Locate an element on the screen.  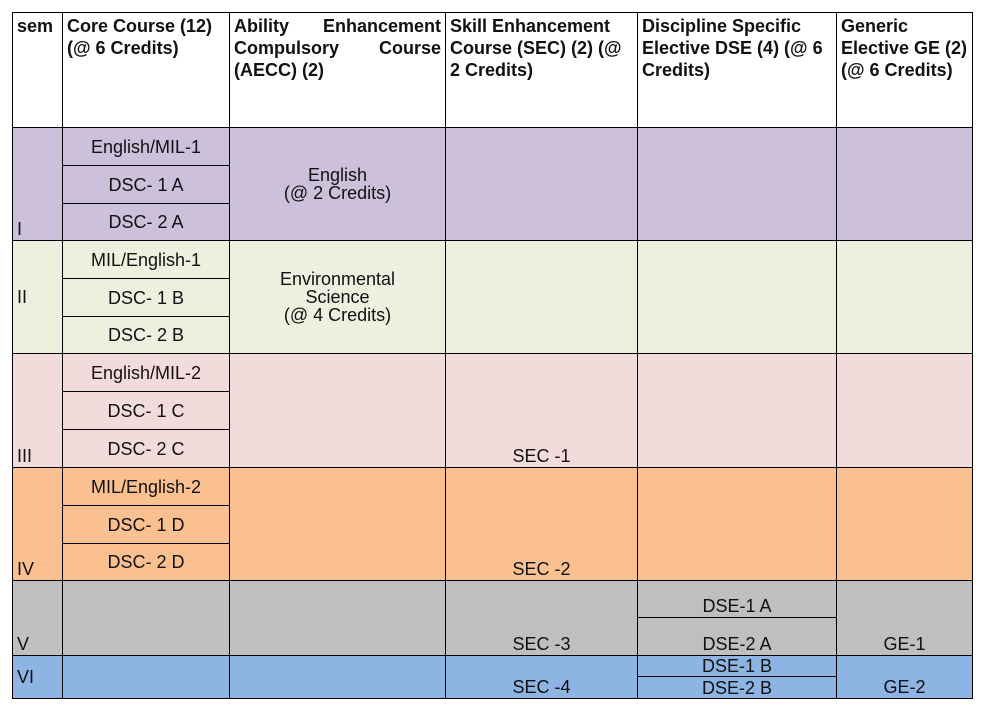
core-course: DSC- 1 B is located at coordinates (146, 297).